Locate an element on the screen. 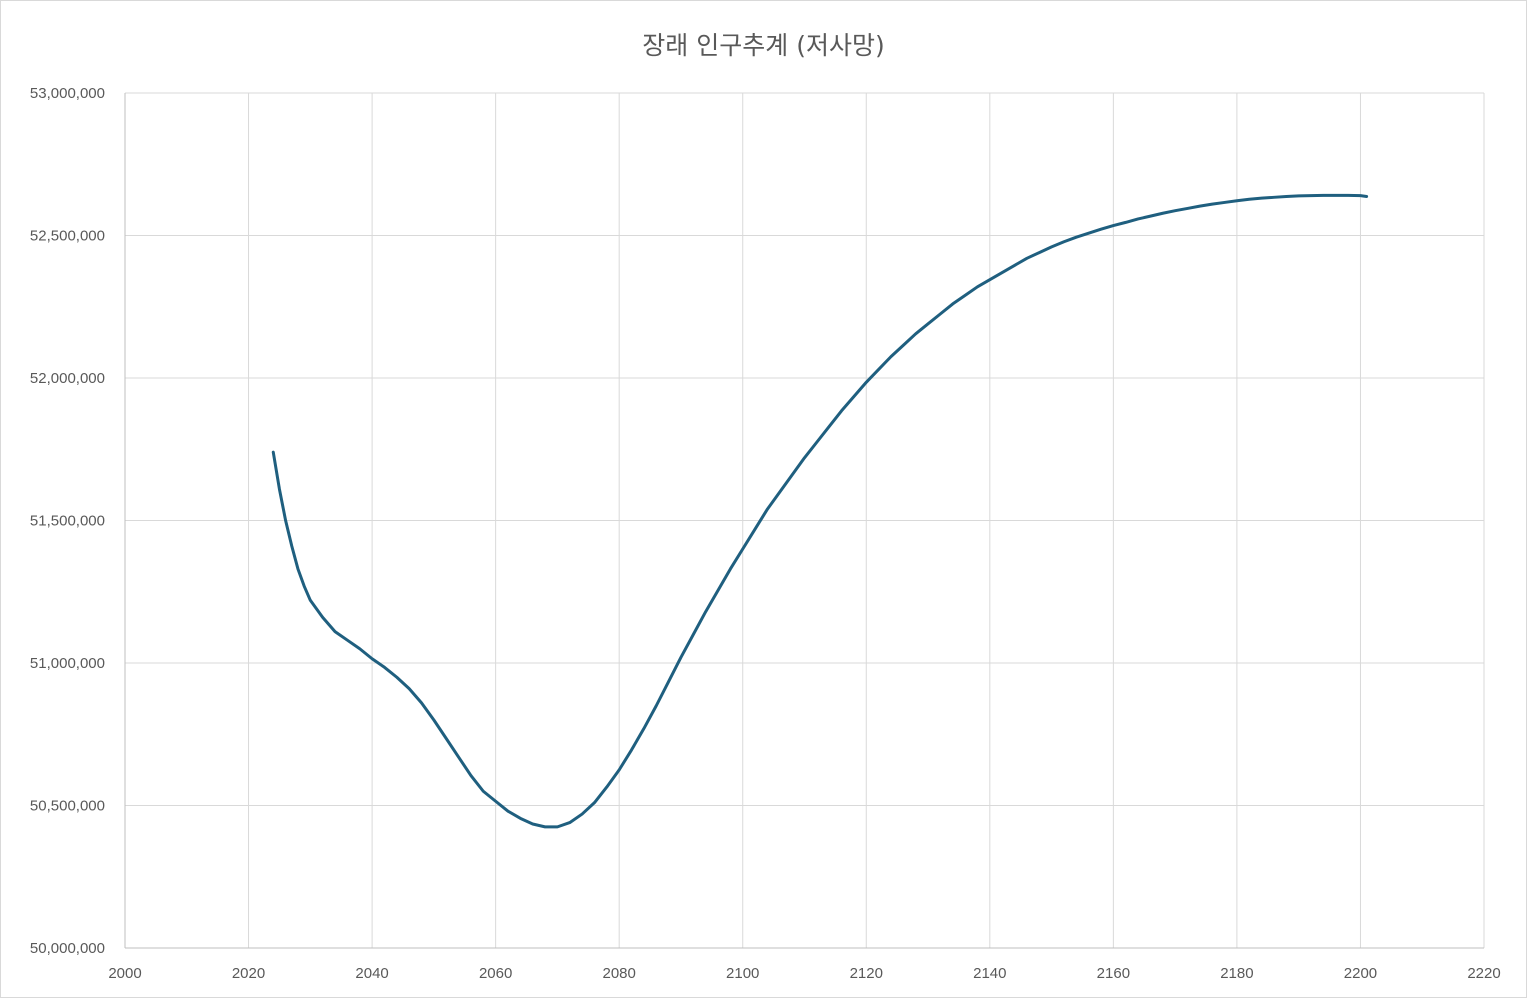 This screenshot has width=1527, height=998. y-tick-label: 52,500,000 is located at coordinates (67, 236).